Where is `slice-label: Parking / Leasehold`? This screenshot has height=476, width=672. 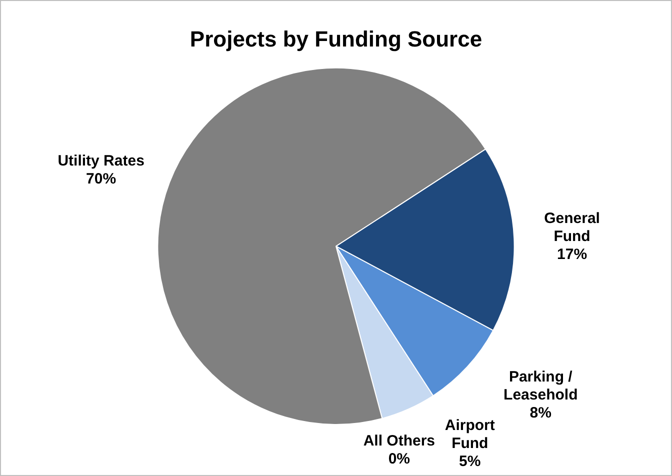
slice-label: Parking / Leasehold is located at coordinates (541, 386).